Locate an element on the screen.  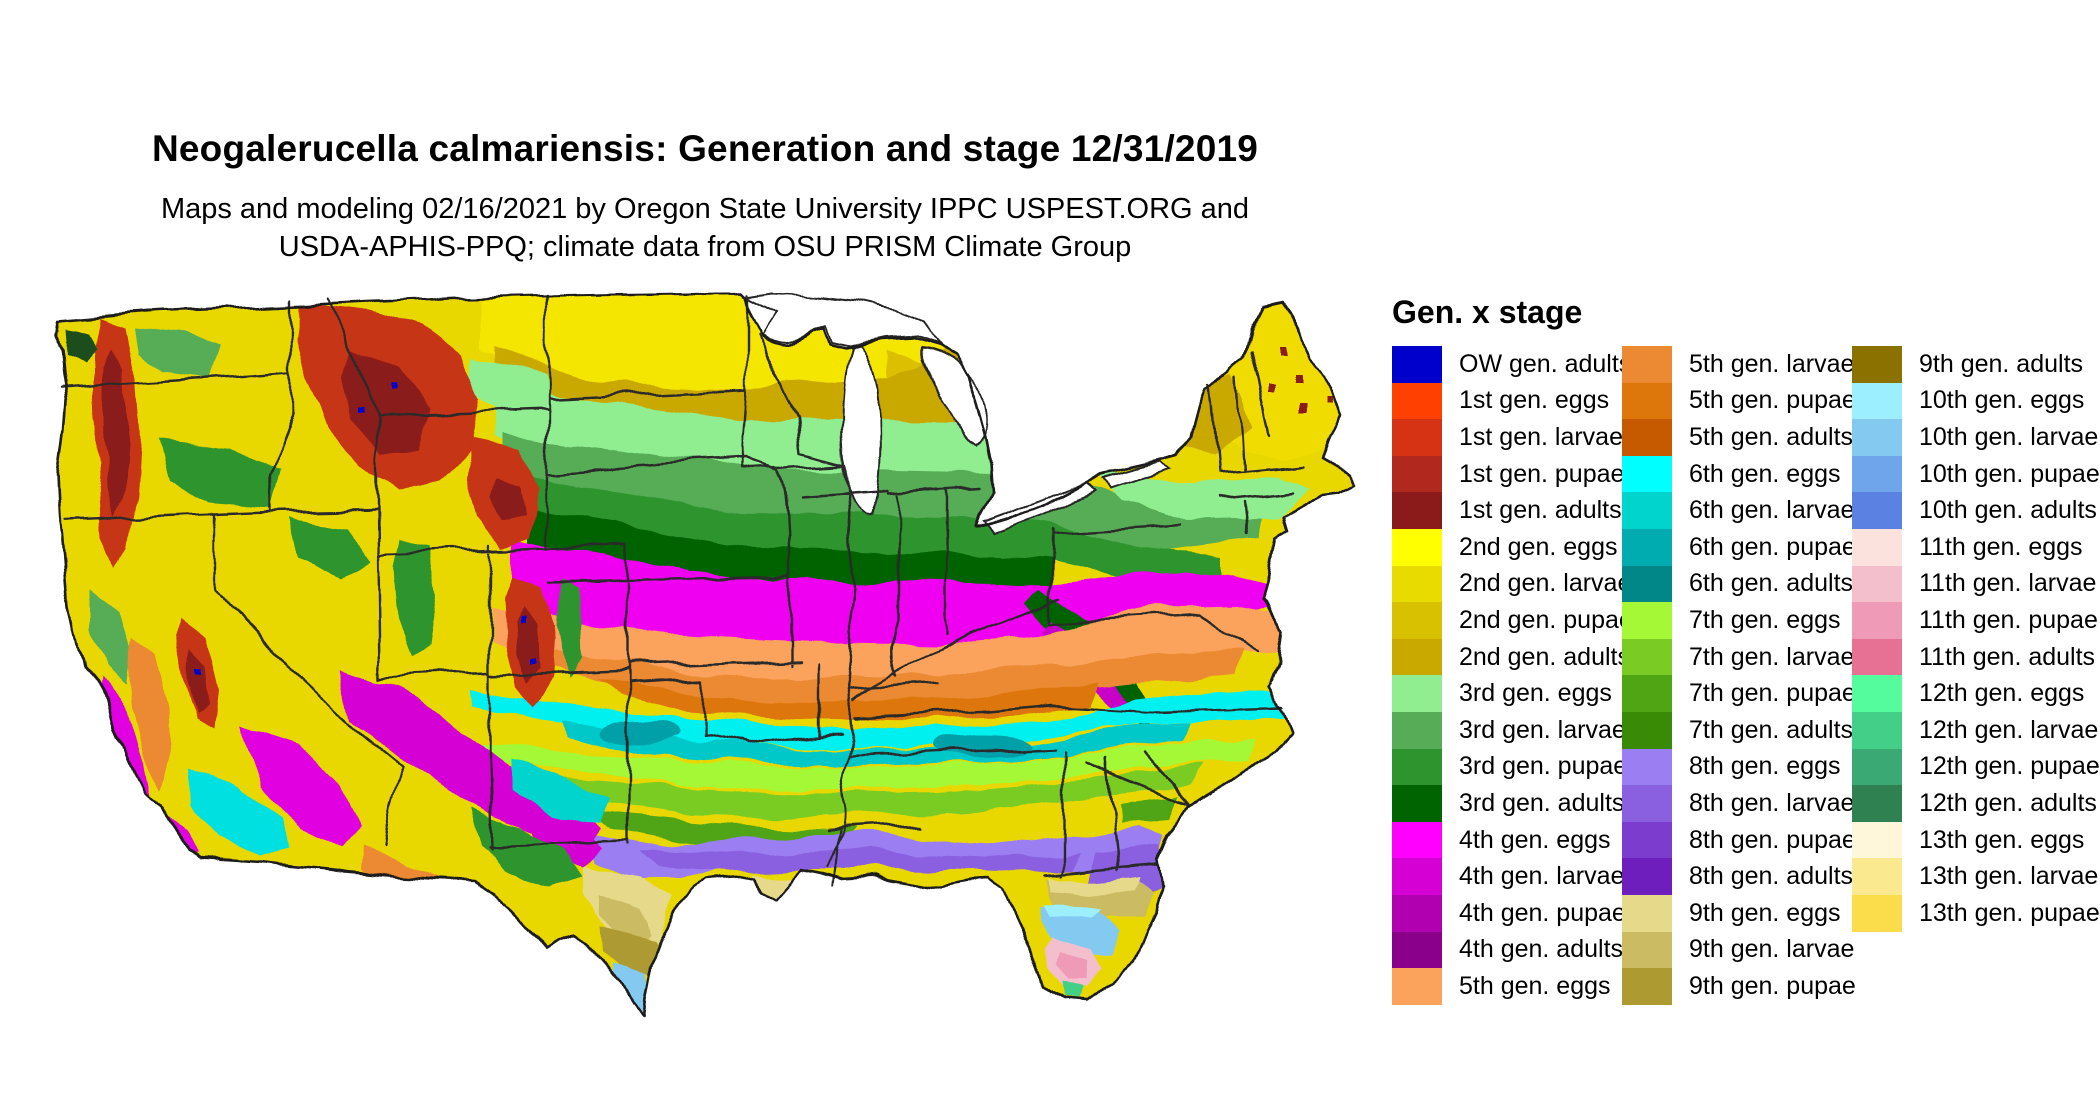
legend-label: 1st gen. adults is located at coordinates (1540, 510).